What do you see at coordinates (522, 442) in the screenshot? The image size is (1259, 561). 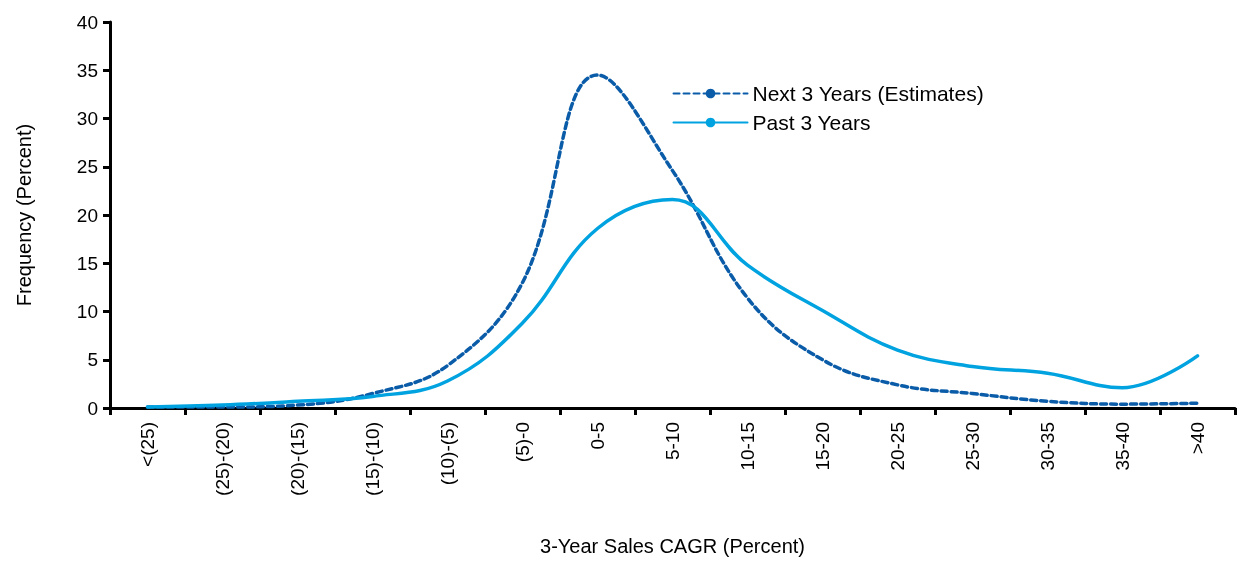 I see `x-tick-label: (5)-0` at bounding box center [522, 442].